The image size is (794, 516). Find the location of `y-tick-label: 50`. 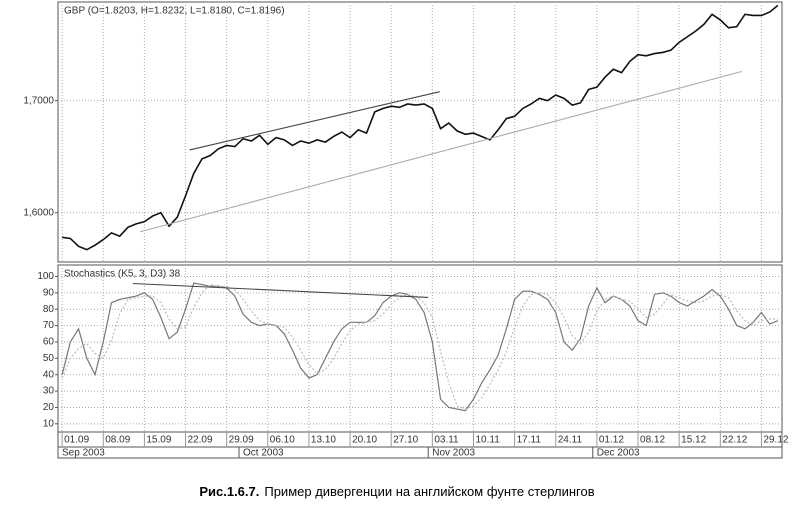

y-tick-label: 50 is located at coordinates (49, 358).